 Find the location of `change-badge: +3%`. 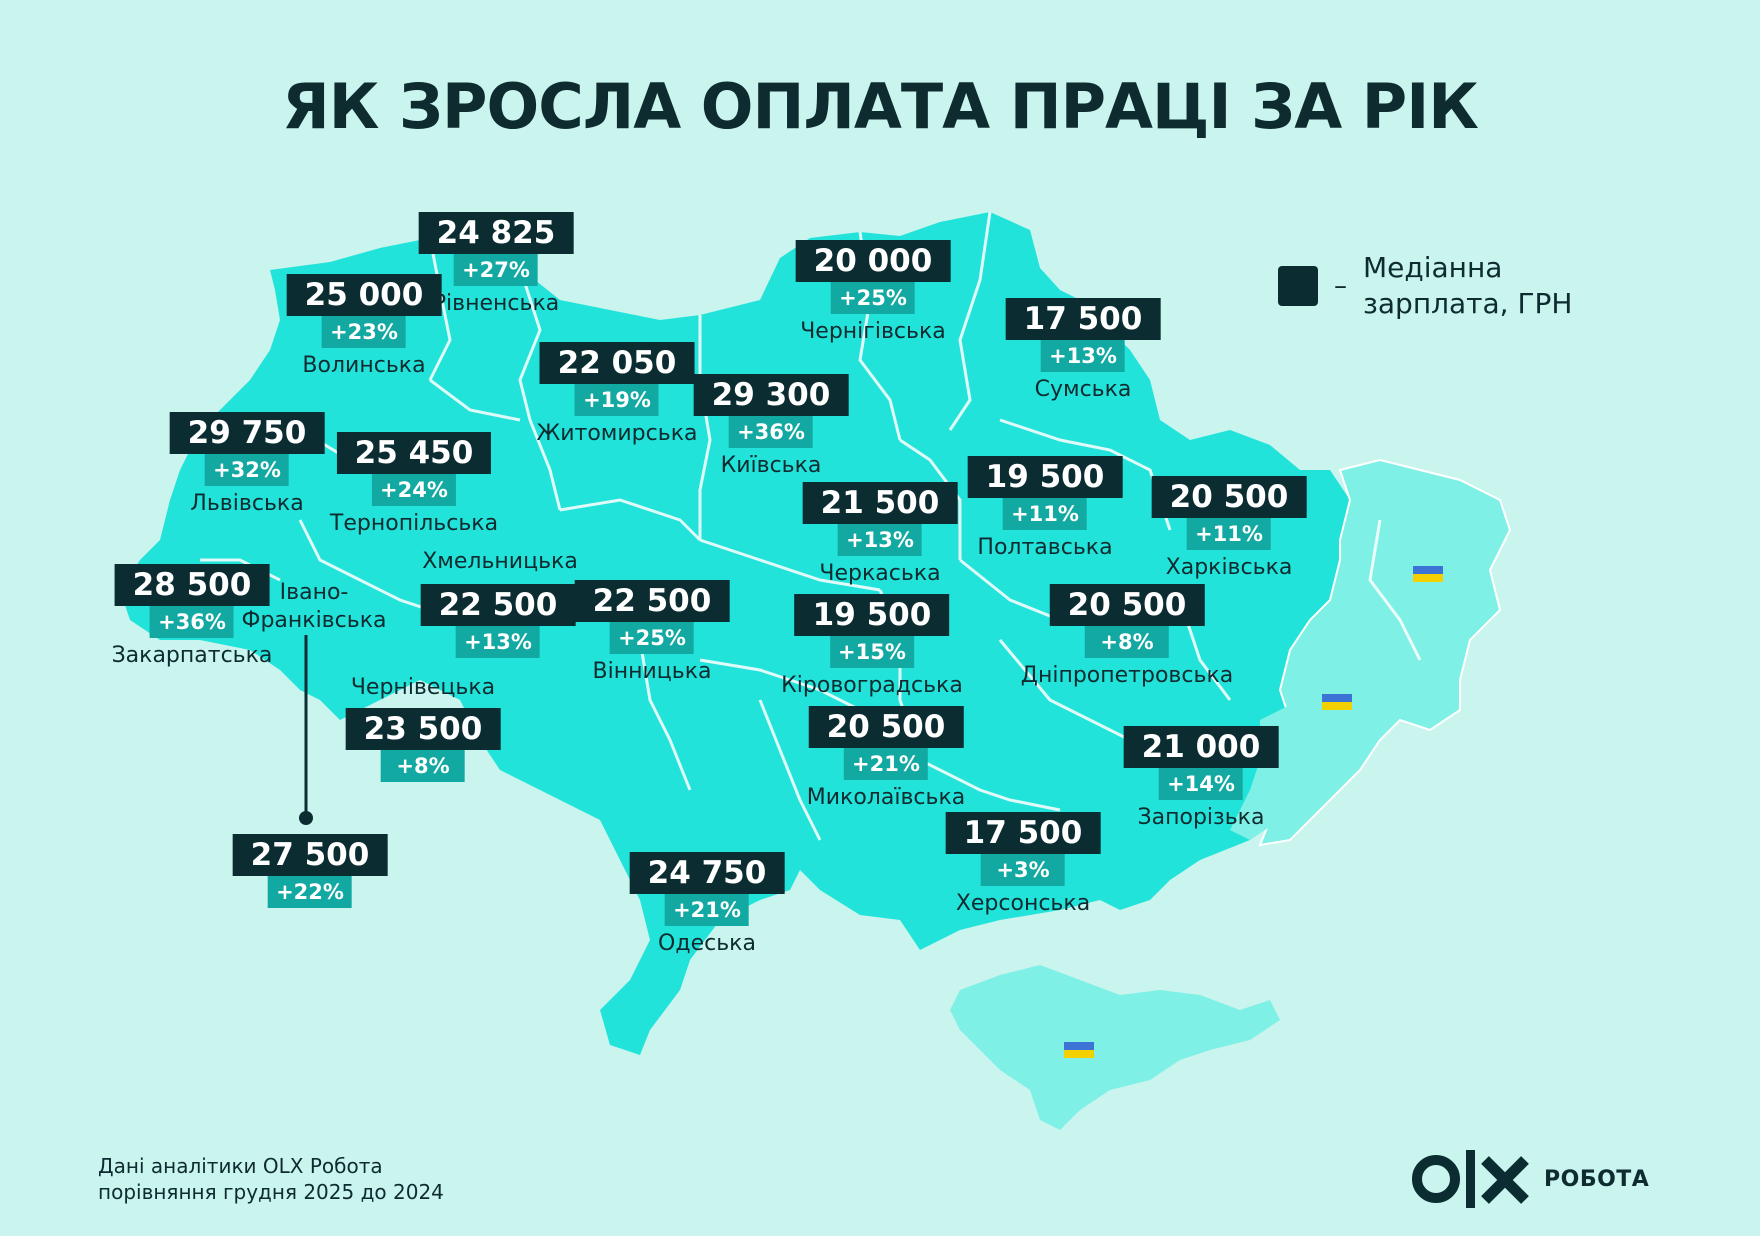

change-badge: +3% is located at coordinates (1023, 870).